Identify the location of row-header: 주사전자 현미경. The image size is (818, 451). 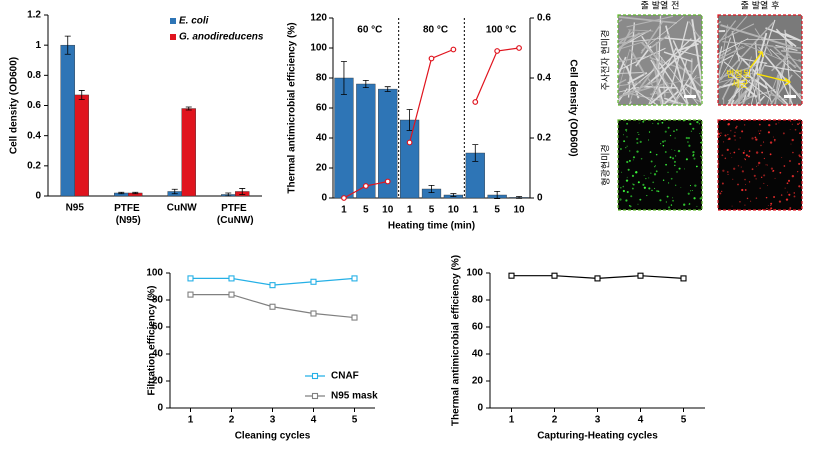
(606, 60).